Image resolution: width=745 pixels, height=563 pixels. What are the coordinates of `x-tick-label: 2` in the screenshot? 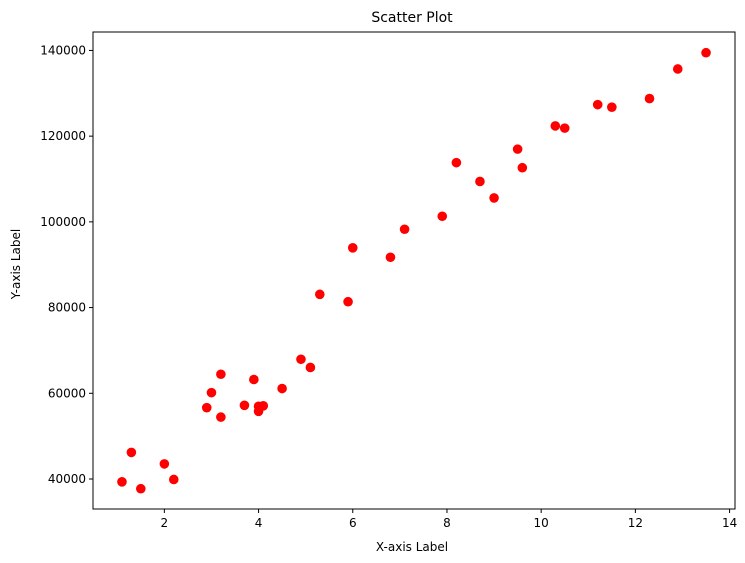 It's located at (165, 523).